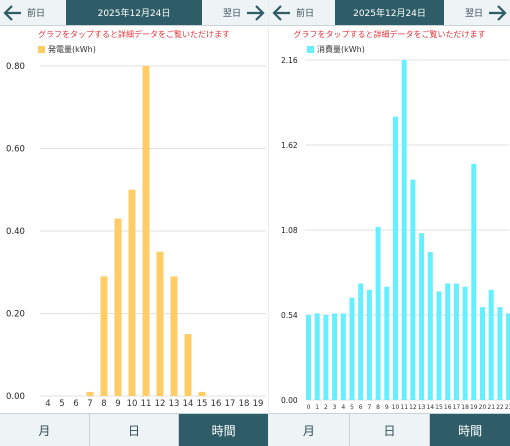 The image size is (510, 446). I want to click on x-tick-label: 2, so click(326, 407).